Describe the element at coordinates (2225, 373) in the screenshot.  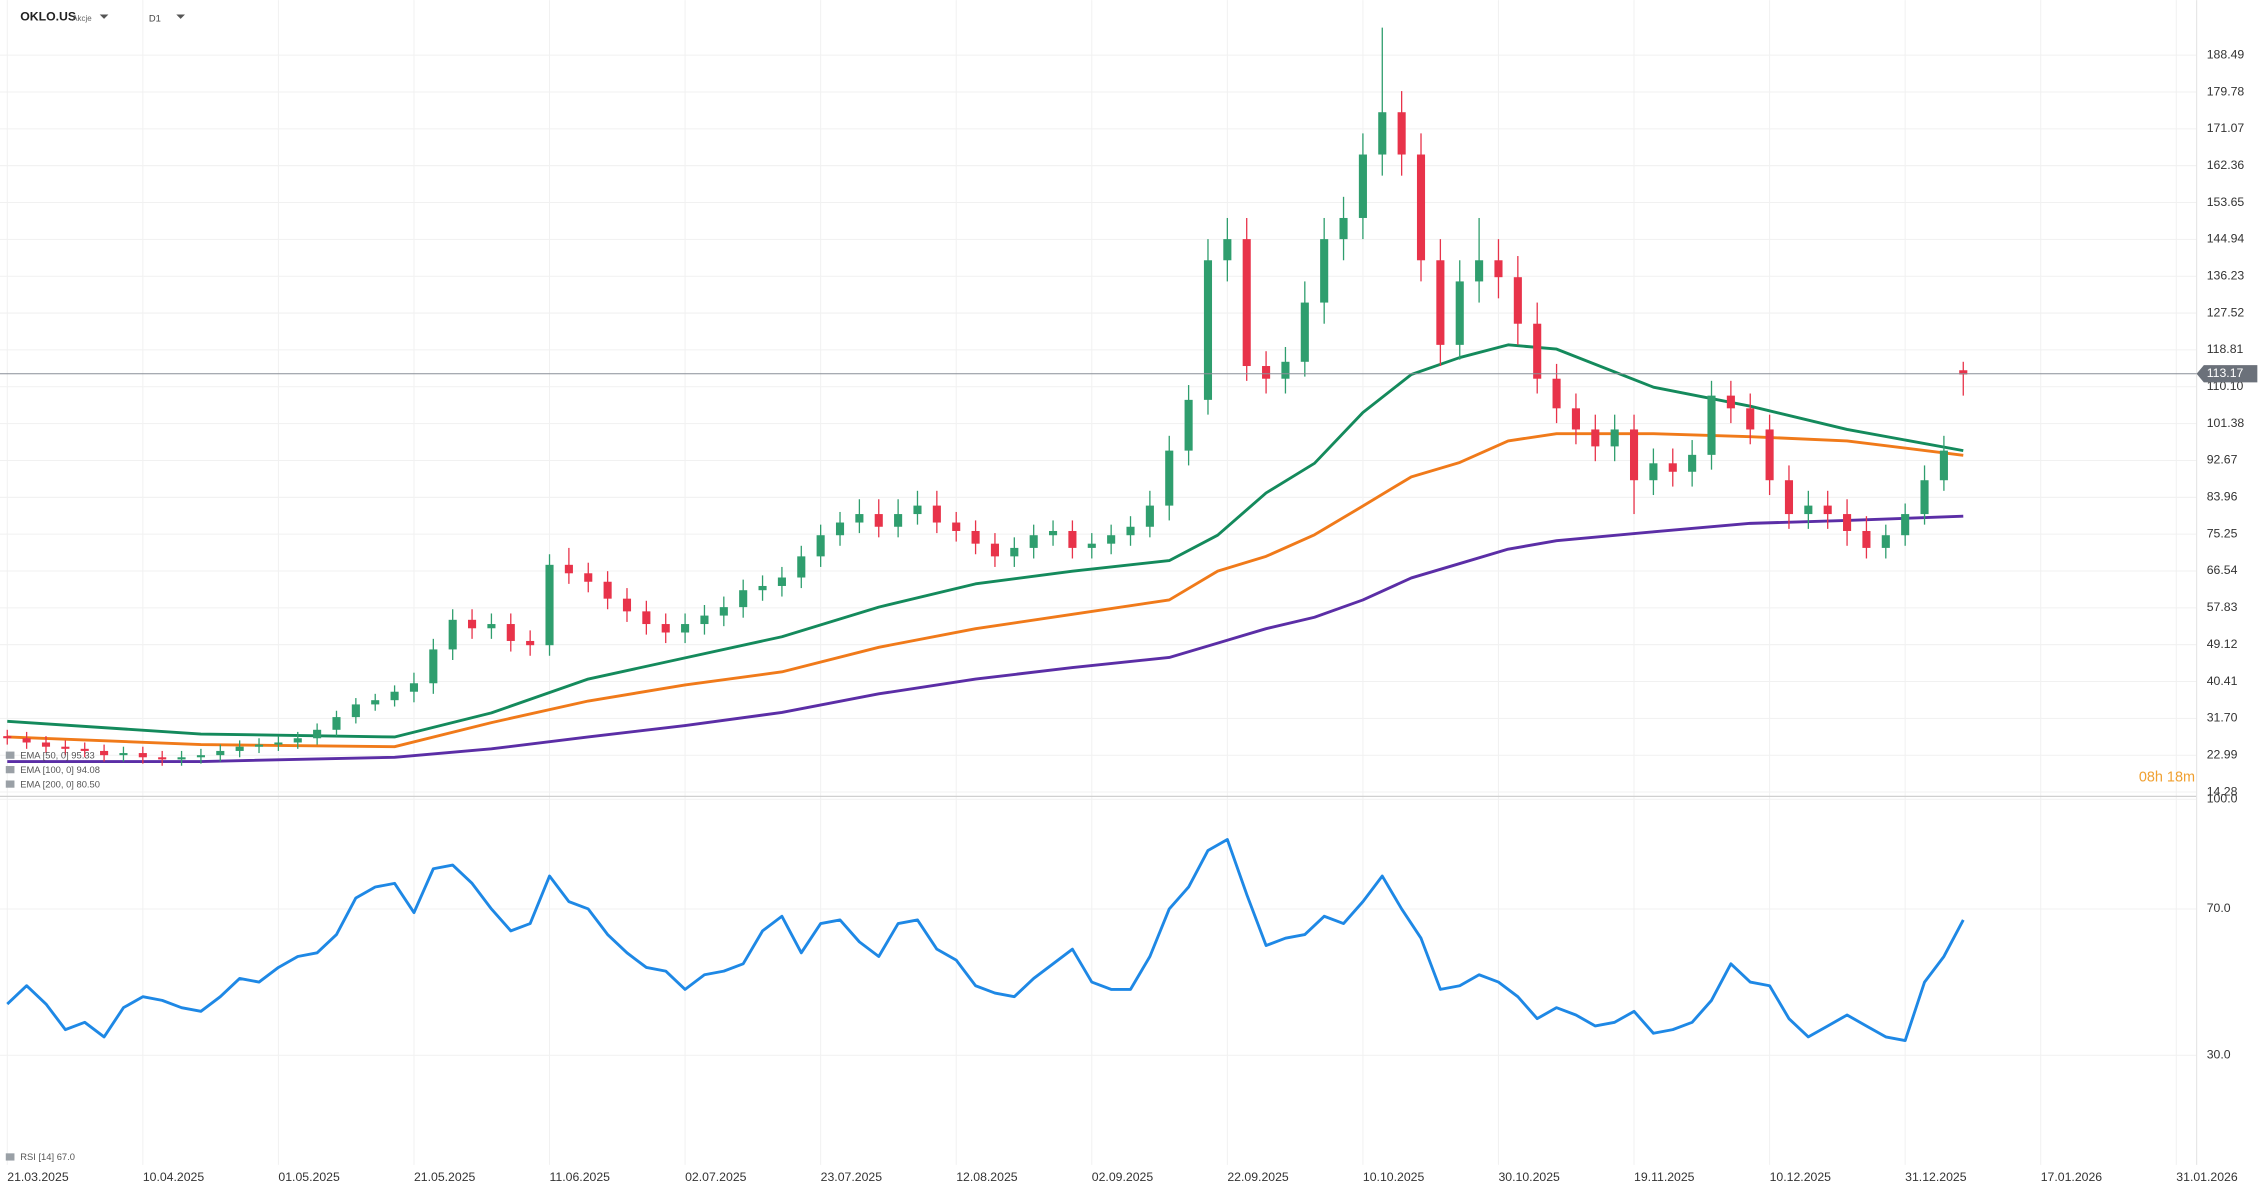
I see `last-price-label: 113.17` at that location.